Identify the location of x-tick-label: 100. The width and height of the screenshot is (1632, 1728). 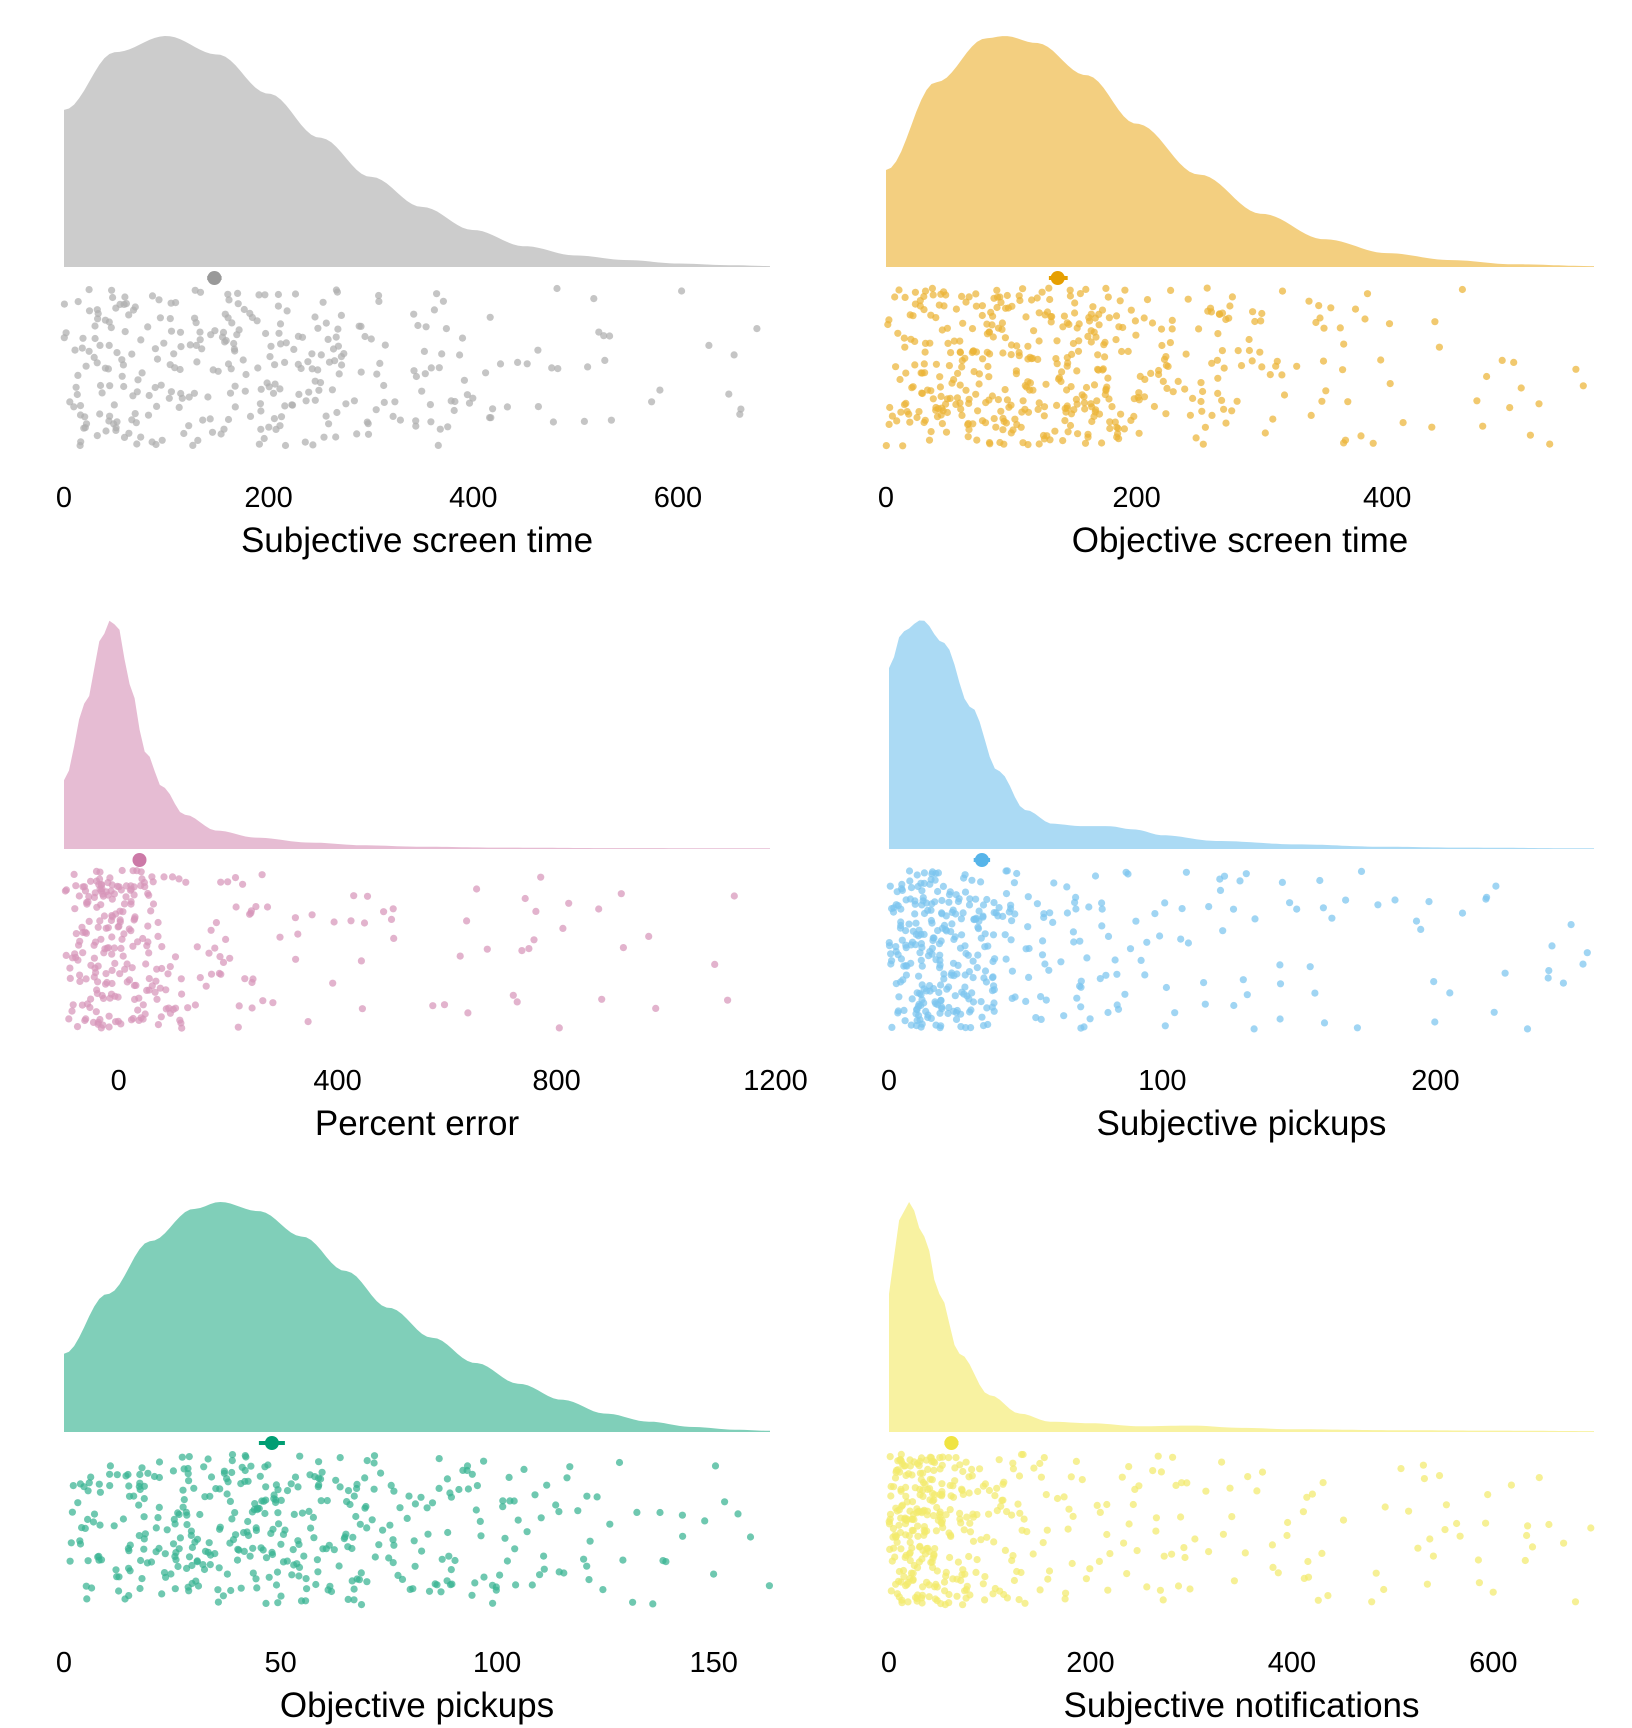
(497, 1663).